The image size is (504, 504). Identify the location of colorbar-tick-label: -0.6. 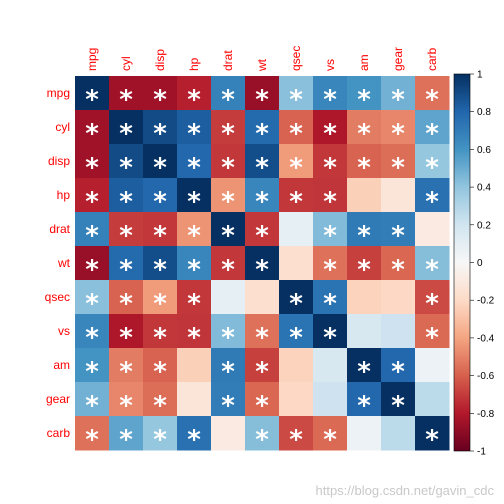
(486, 376).